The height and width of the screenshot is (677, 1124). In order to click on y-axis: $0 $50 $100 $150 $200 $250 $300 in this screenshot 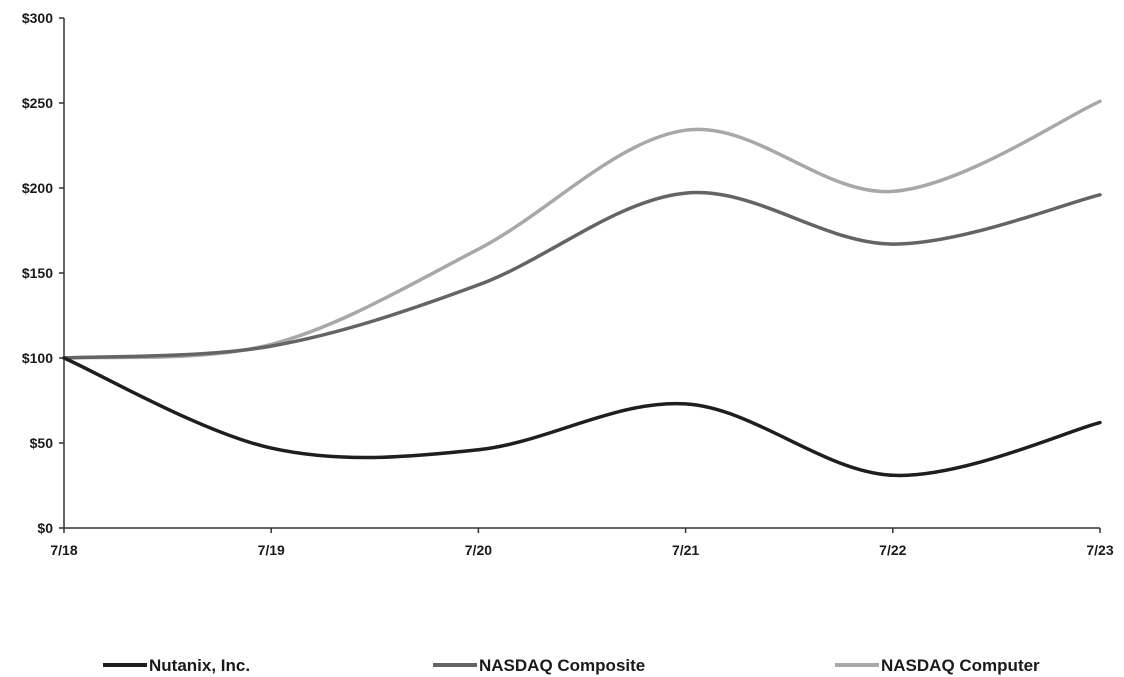, I will do `click(43, 273)`.